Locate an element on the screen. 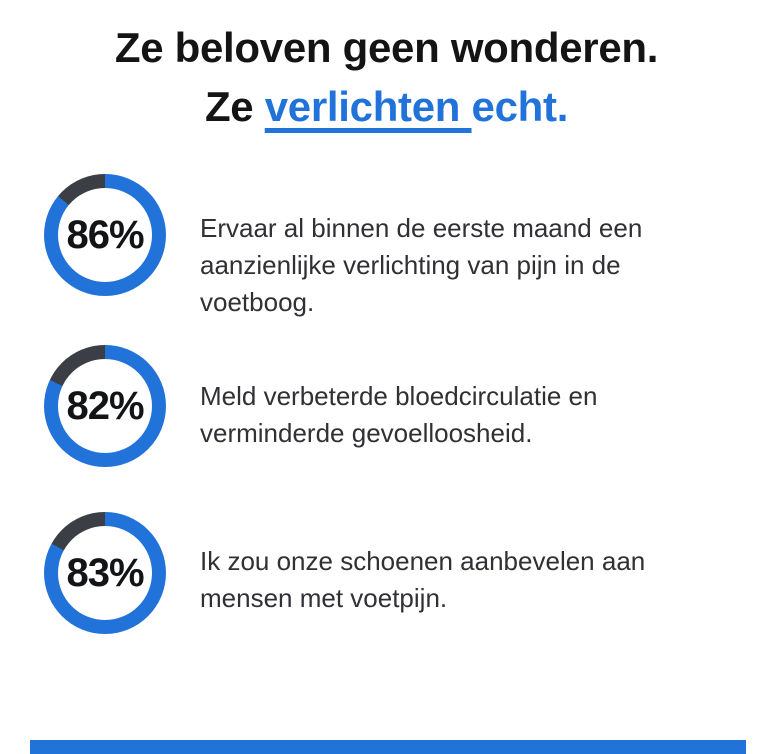  progress-ring-1: 86% is located at coordinates (105, 235).